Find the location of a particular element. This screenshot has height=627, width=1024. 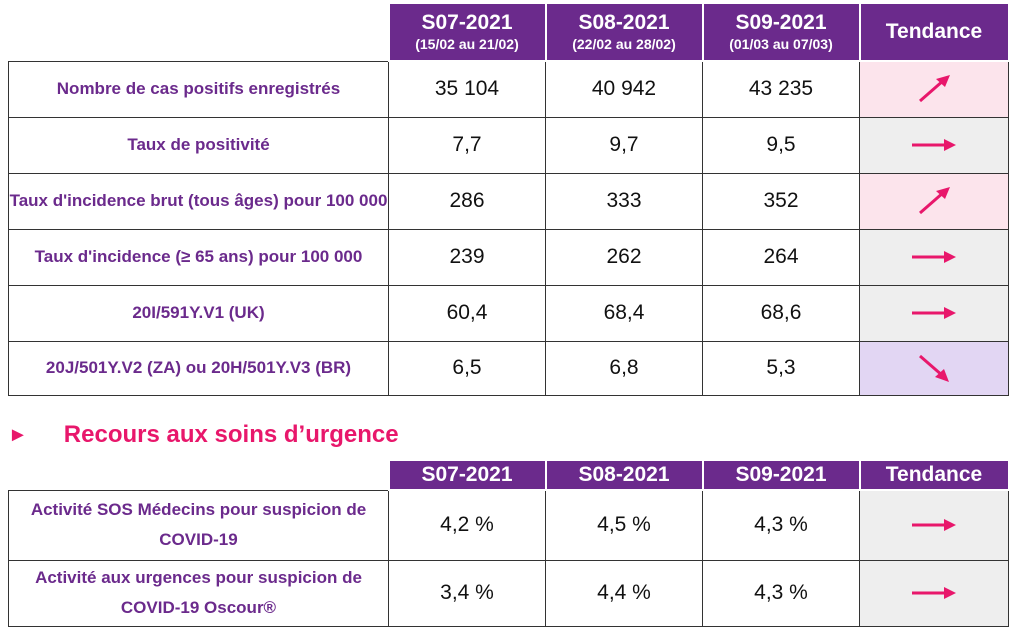

cell-value: 264 is located at coordinates (781, 257).